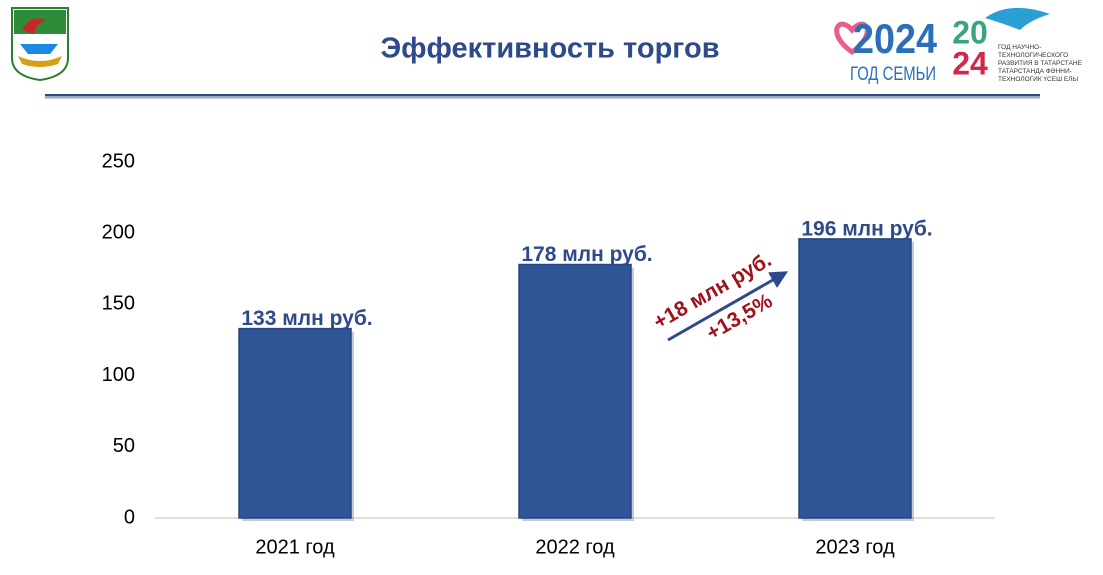  Describe the element at coordinates (118, 304) in the screenshot. I see `y-tick-label: 150` at that location.